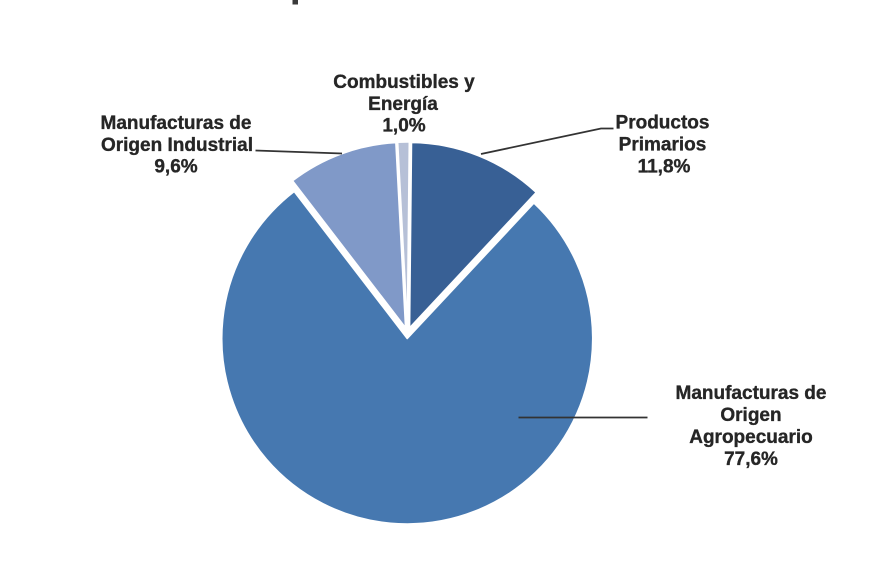 The width and height of the screenshot is (870, 580). I want to click on svg-text: Origen Industrial, so click(177, 145).